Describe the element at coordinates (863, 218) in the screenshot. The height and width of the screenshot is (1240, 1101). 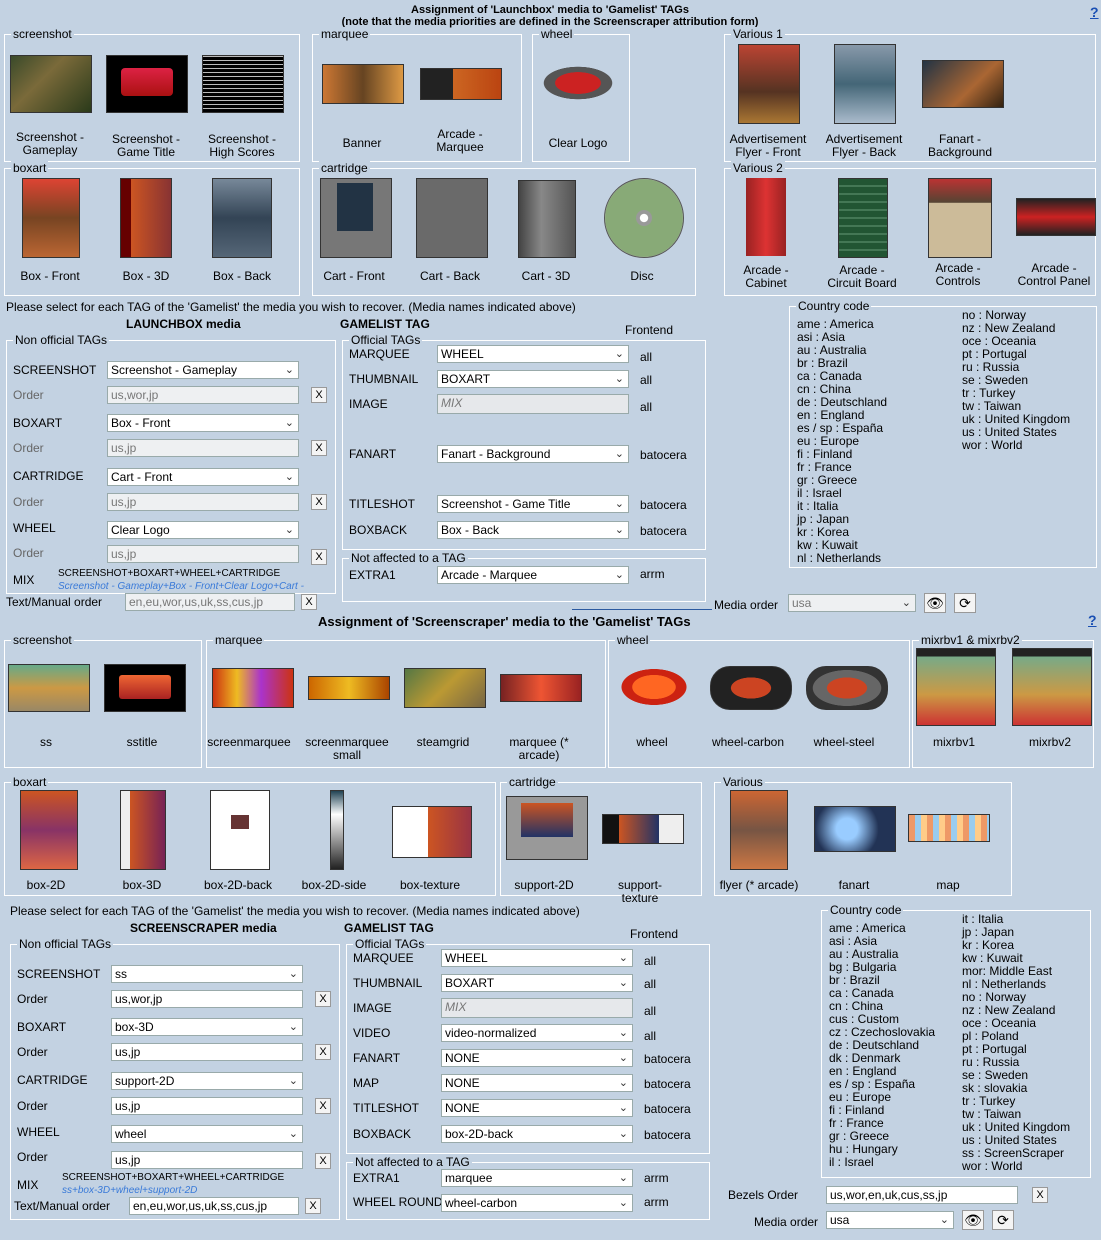
I see `thumb-circuit-board` at that location.